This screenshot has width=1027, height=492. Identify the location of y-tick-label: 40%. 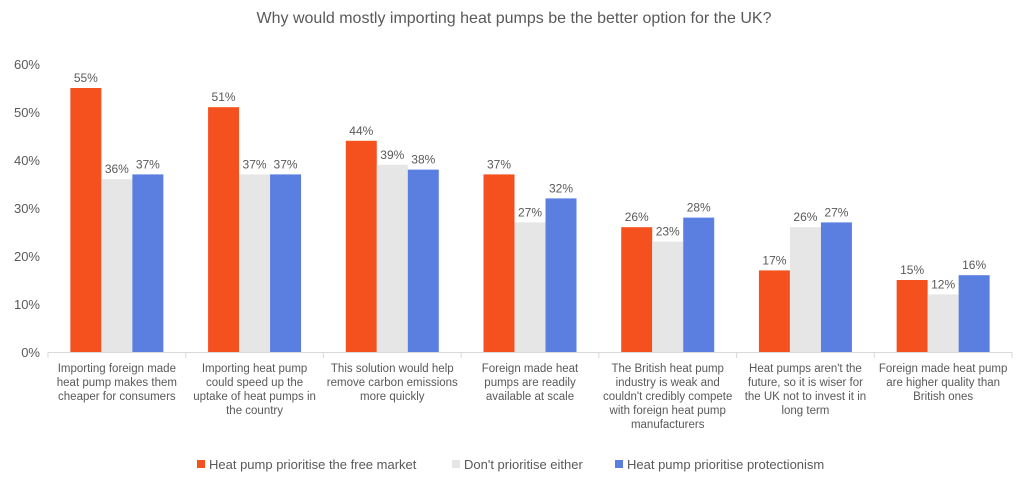
(27, 160).